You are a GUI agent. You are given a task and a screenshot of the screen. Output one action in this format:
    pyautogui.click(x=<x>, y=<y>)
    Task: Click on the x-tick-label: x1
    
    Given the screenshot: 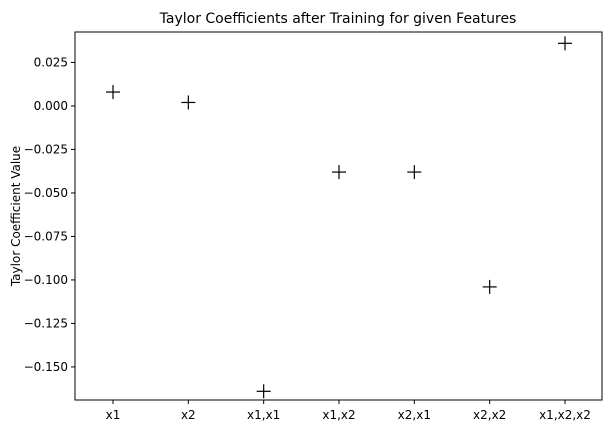 What is the action you would take?
    pyautogui.click(x=113, y=415)
    